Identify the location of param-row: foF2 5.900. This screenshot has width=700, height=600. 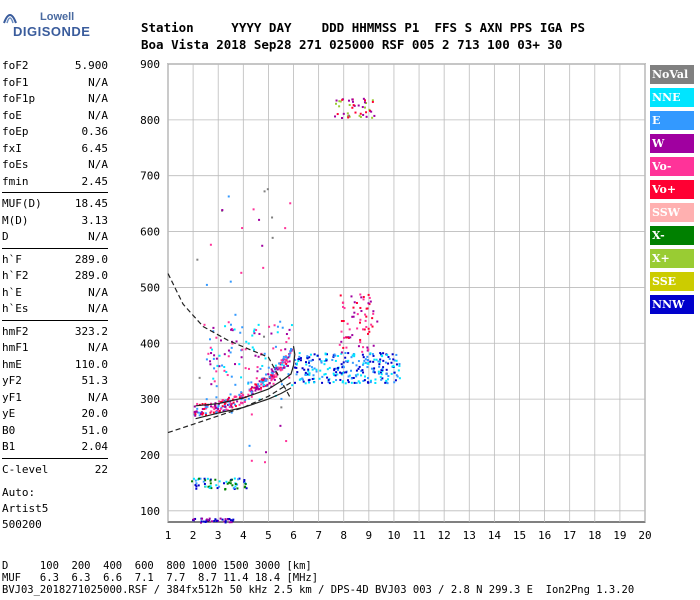
(55, 66).